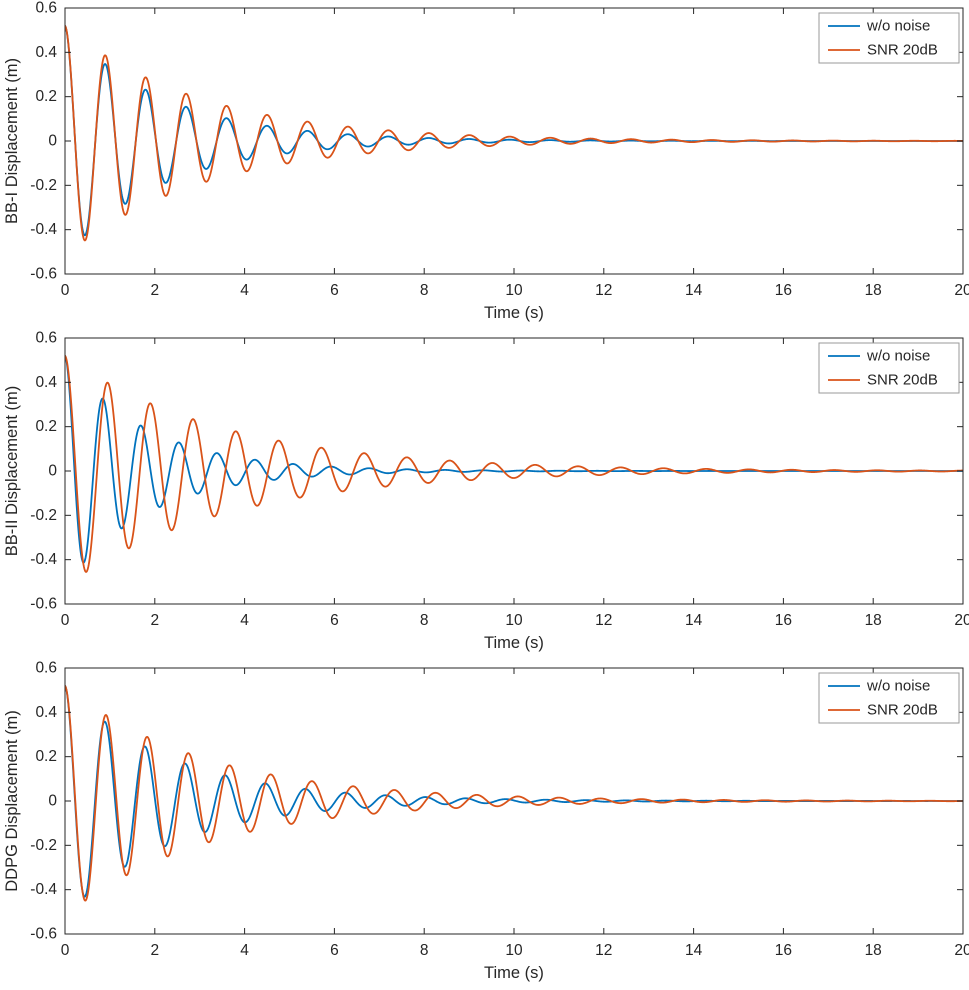 This screenshot has height=990, width=969. Describe the element at coordinates (12, 801) in the screenshot. I see `y-axis-label: DDPG Displacement (m)` at that location.